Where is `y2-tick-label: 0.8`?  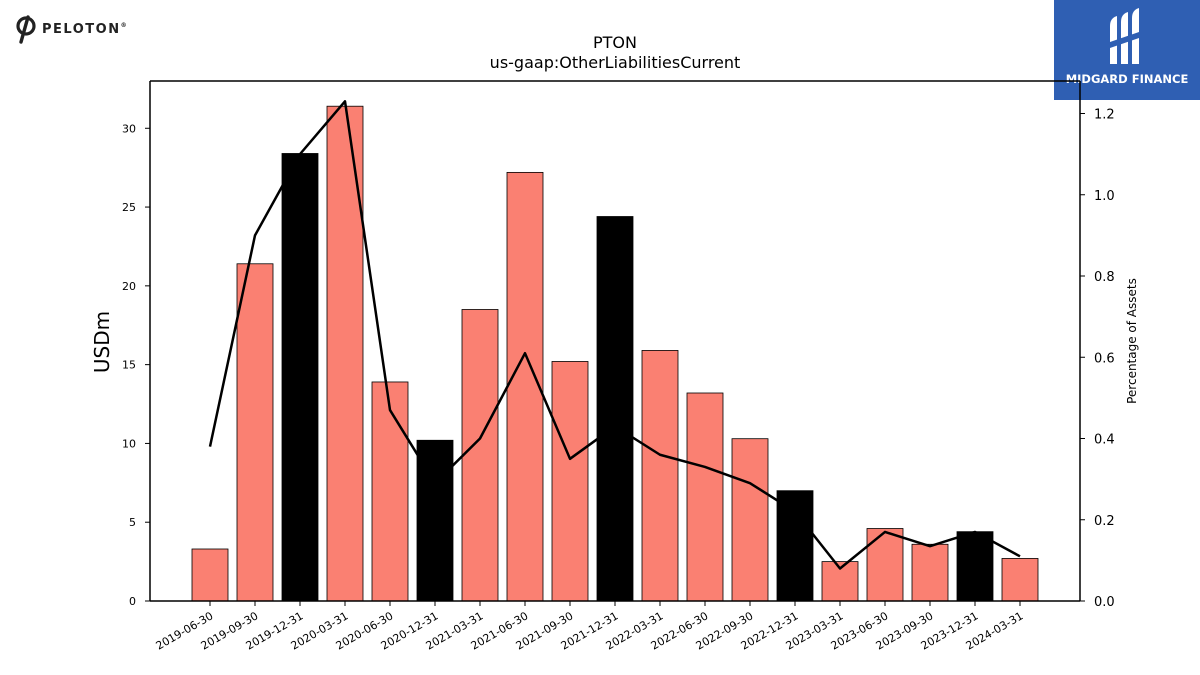 y2-tick-label: 0.8 is located at coordinates (1104, 277).